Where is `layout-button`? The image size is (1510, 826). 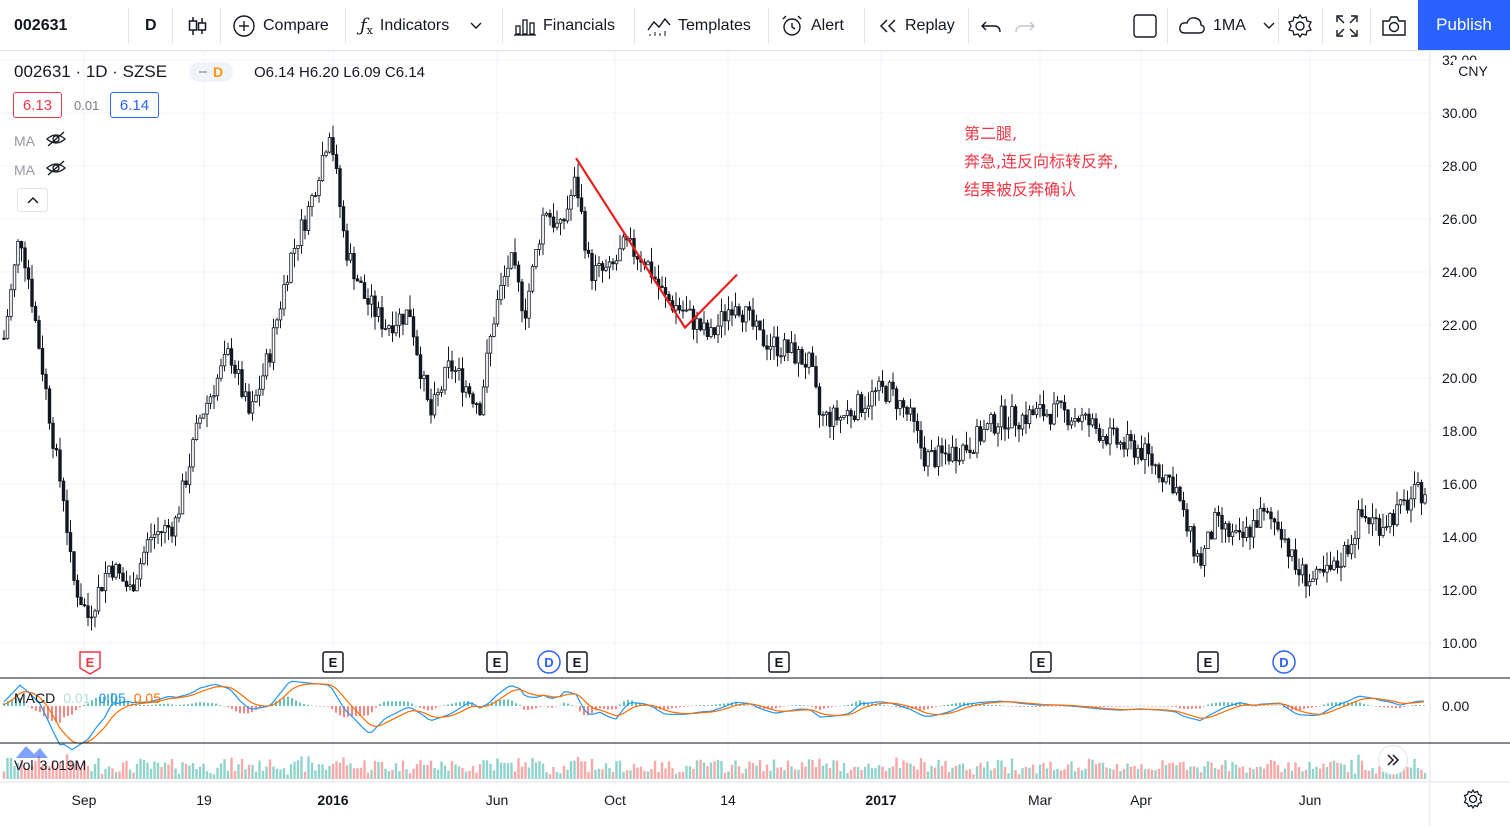
layout-button is located at coordinates (1145, 25).